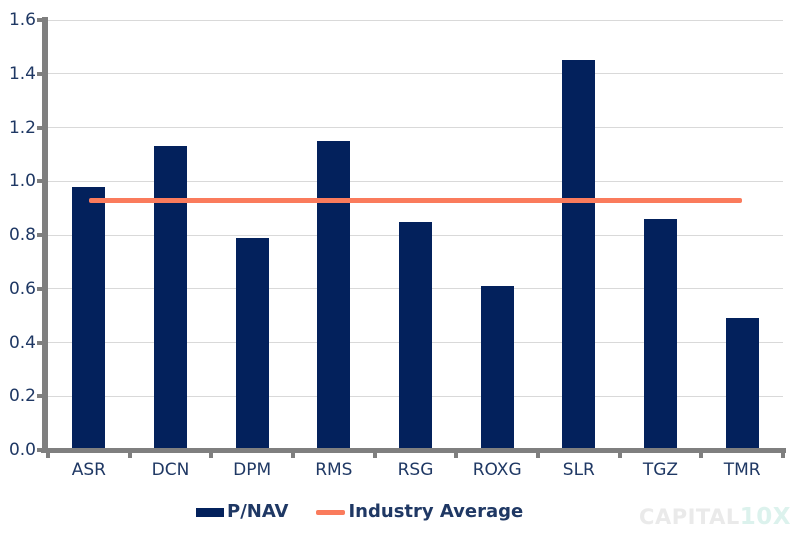 The width and height of the screenshot is (800, 534). What do you see at coordinates (497, 470) in the screenshot?
I see `x-tick-label-ROXG: ROXG` at bounding box center [497, 470].